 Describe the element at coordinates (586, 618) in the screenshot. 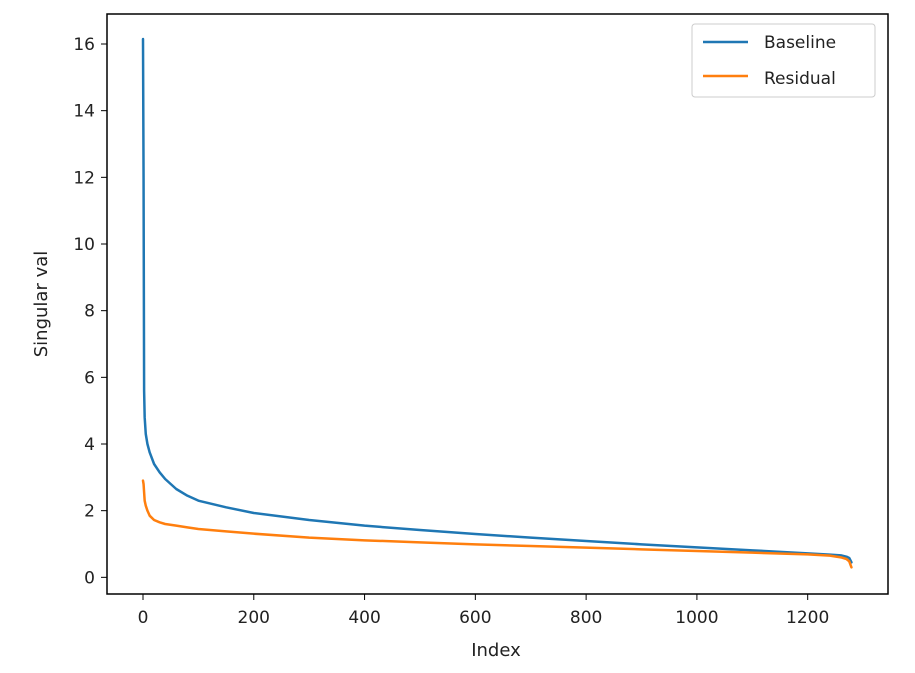

I see `x-tick-label: 800` at that location.